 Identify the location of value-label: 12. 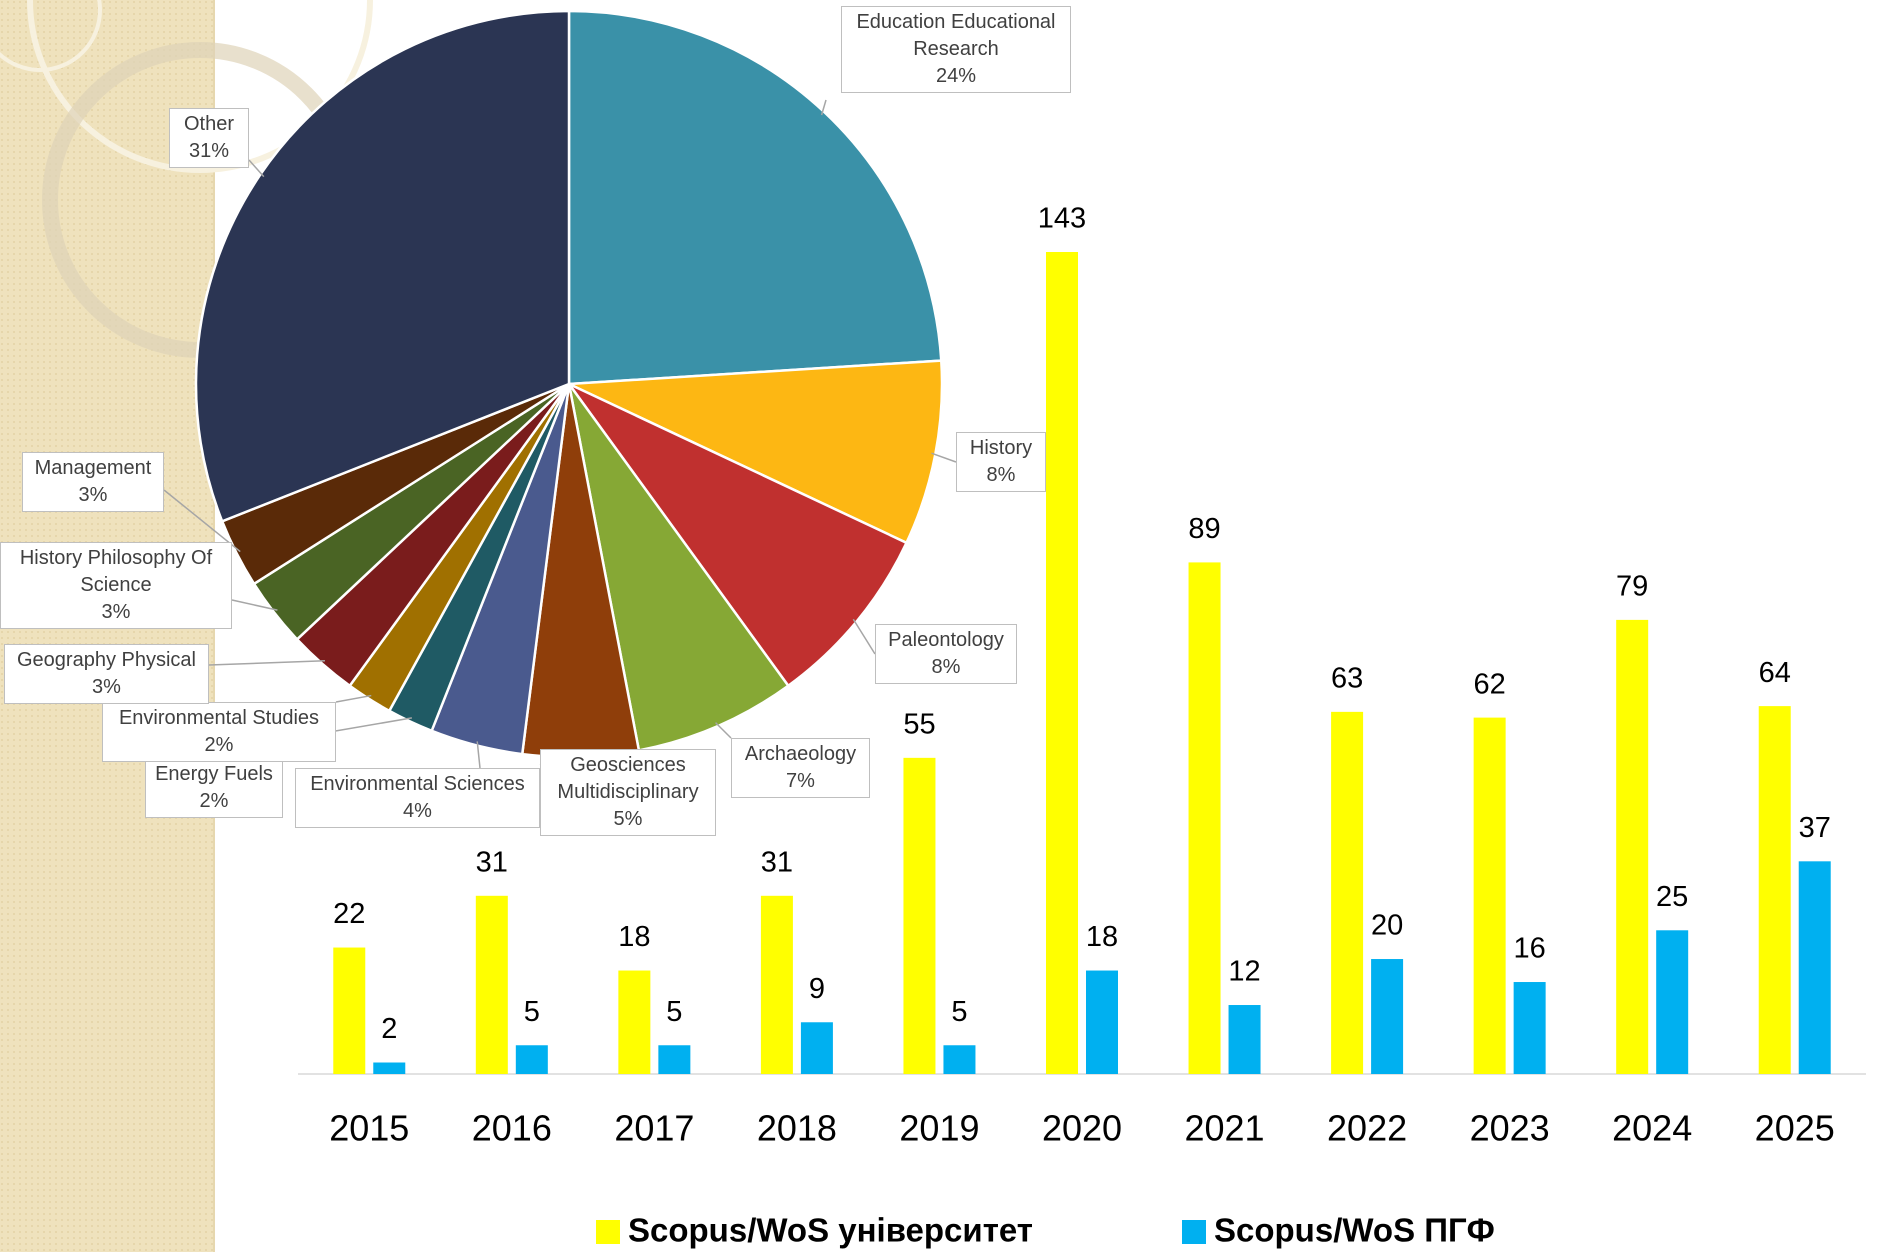
(1244, 972).